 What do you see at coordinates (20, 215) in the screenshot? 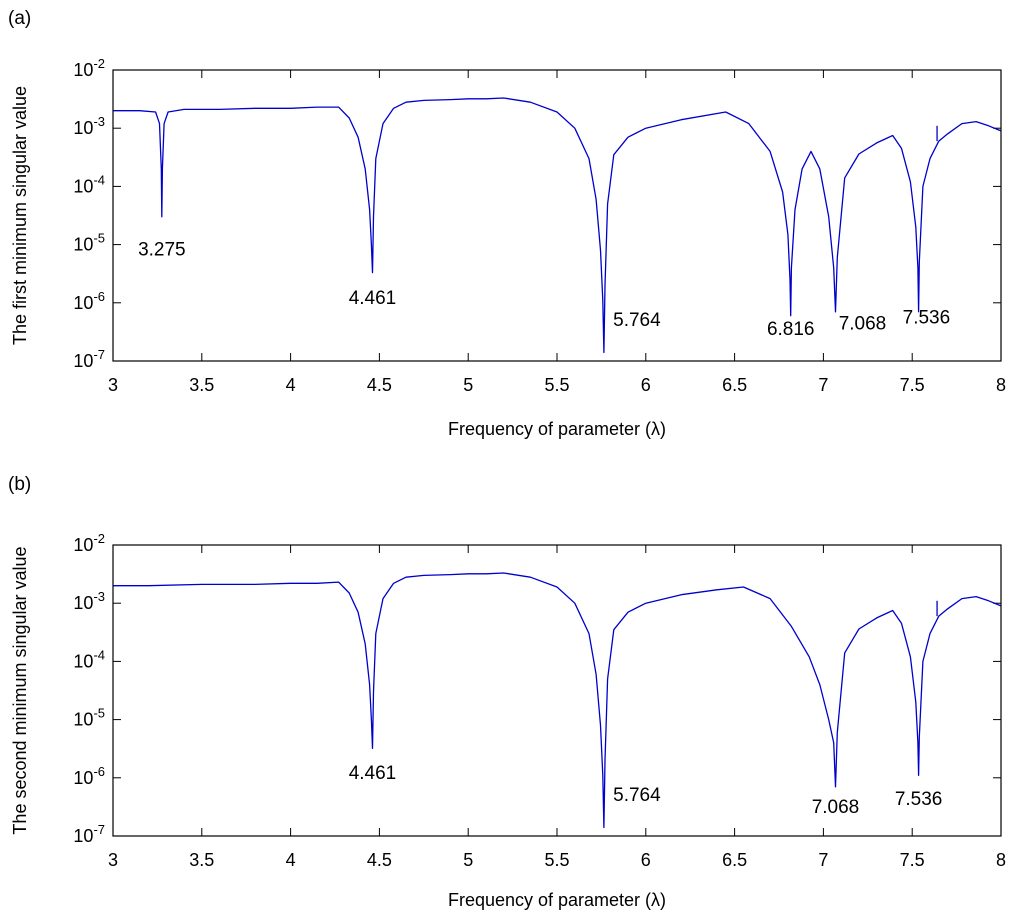
I see `y-axis-label: The first minimum singular value` at bounding box center [20, 215].